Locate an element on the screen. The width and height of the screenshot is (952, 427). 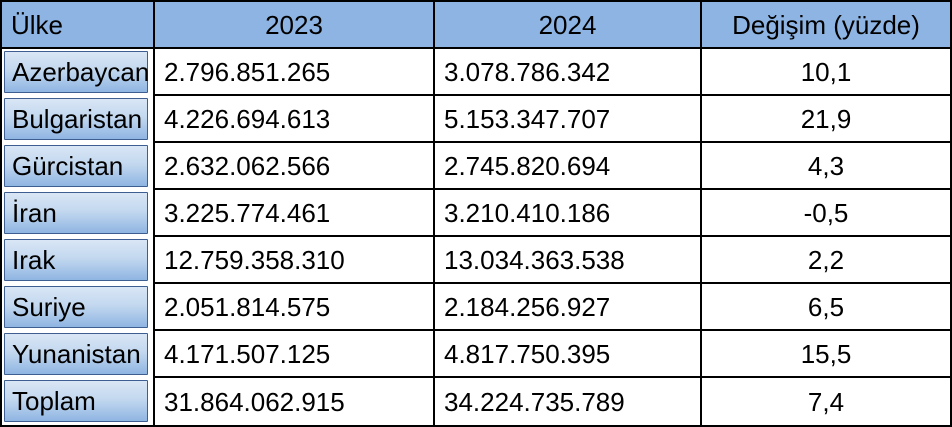
country-chip: Suriye is located at coordinates (76, 307).